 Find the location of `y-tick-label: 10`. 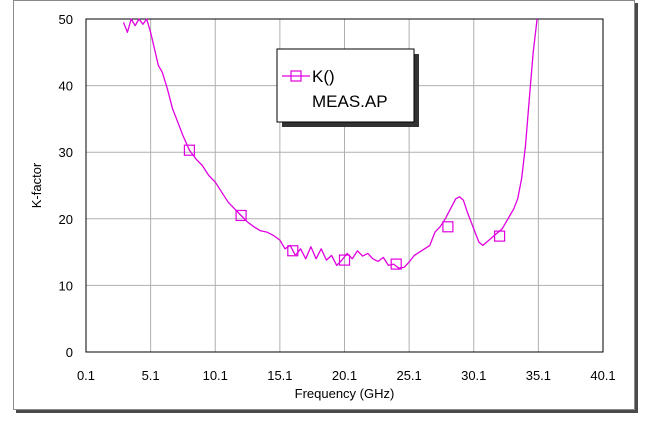

y-tick-label: 10 is located at coordinates (66, 285).